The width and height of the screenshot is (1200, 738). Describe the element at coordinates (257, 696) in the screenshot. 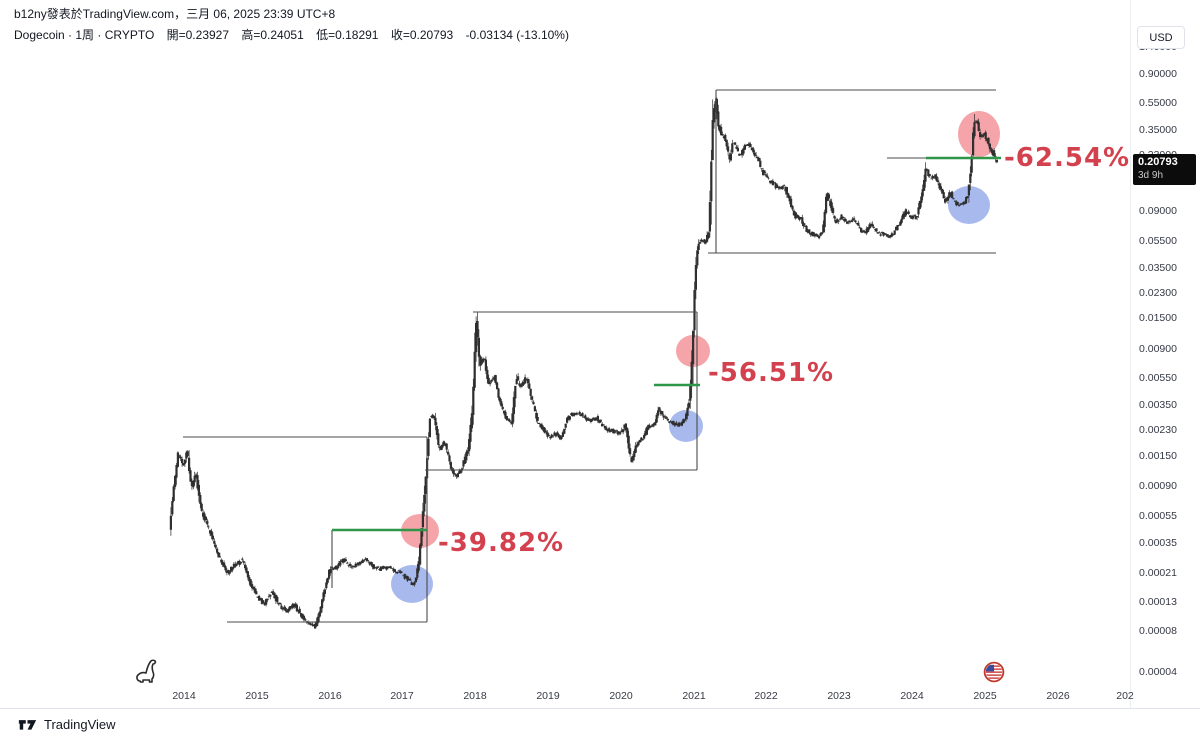

I see `time-tick: 2015` at that location.